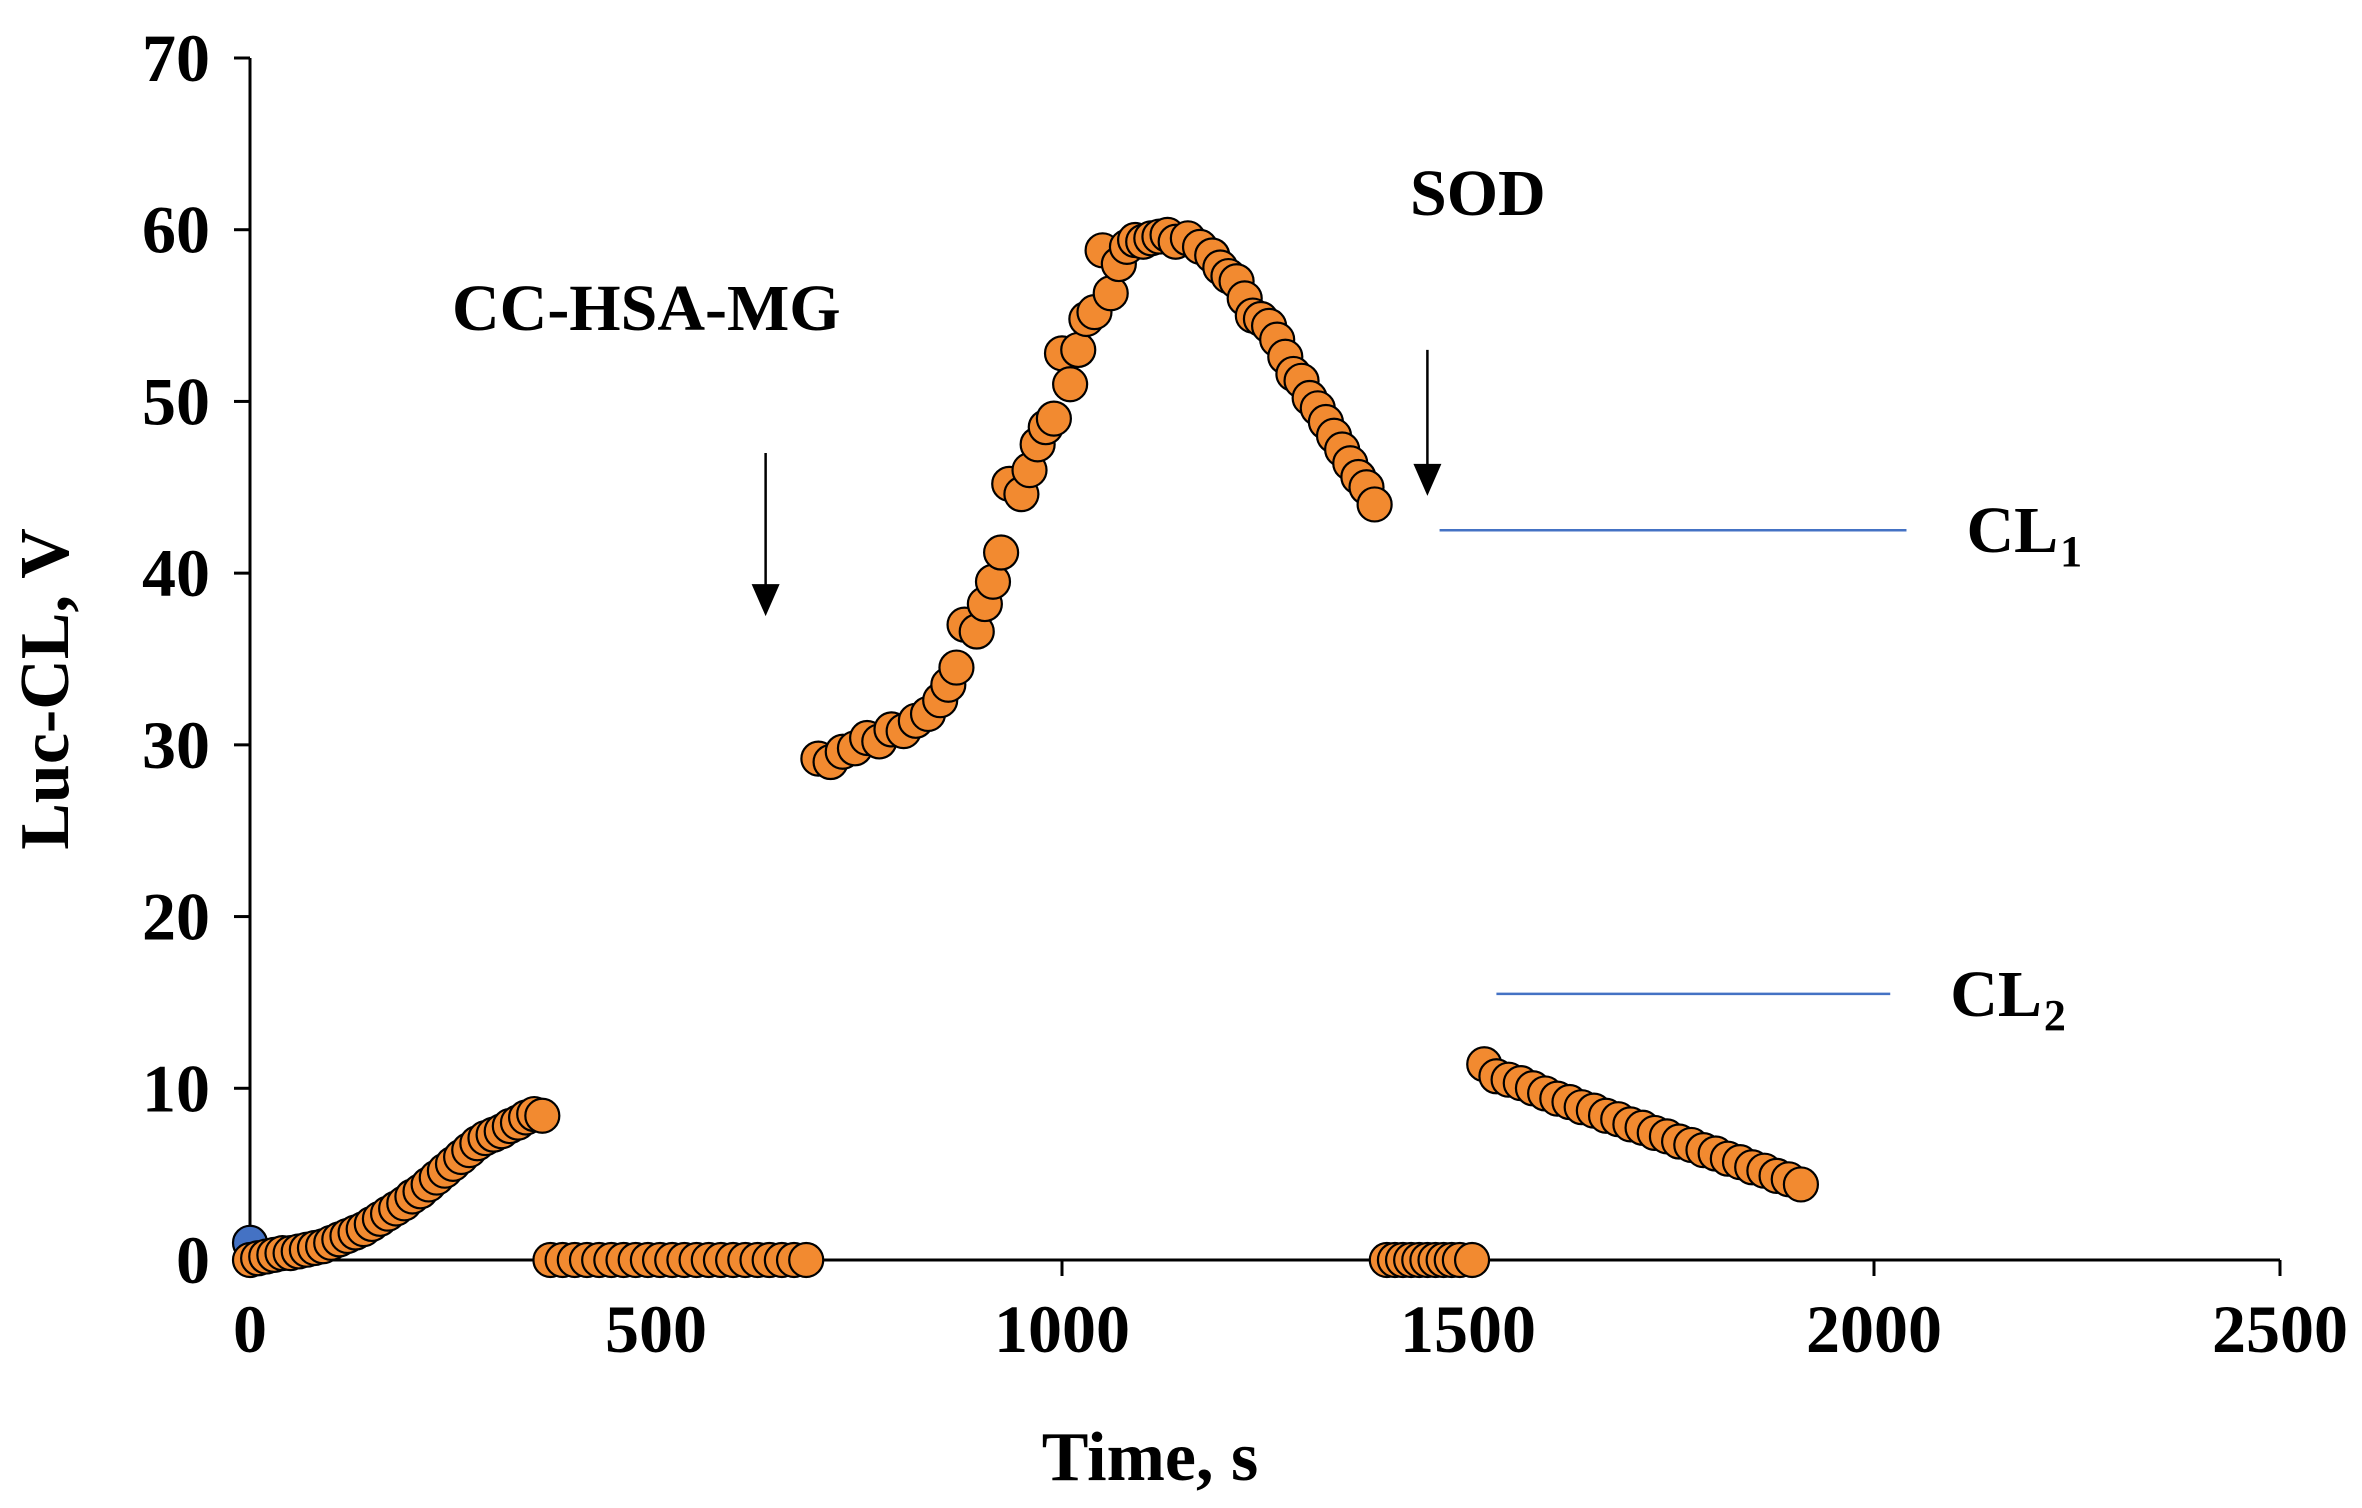  Describe the element at coordinates (1096, 483) in the screenshot. I see `annotation-arrows` at that location.